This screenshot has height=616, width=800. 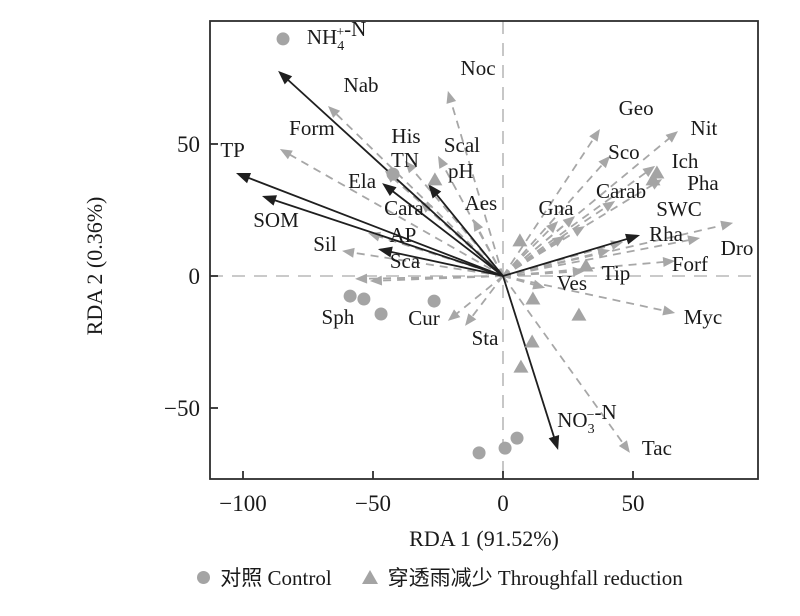 I want to click on env-arrow-SWC-head, so click(x=633, y=239).